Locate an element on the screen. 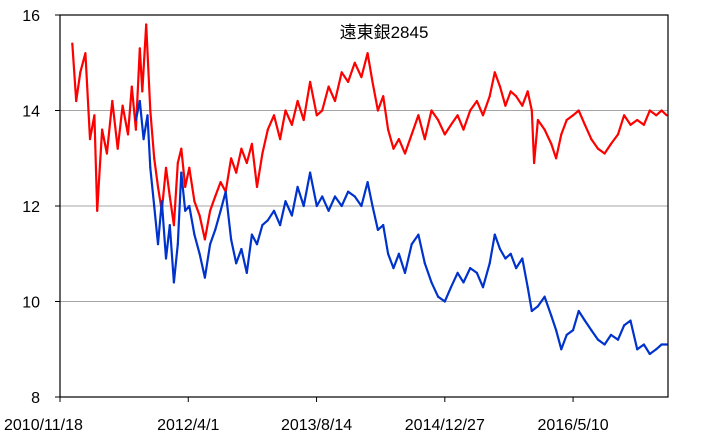 This screenshot has height=446, width=720. x-tick-label: 2014/12/27 is located at coordinates (445, 425).